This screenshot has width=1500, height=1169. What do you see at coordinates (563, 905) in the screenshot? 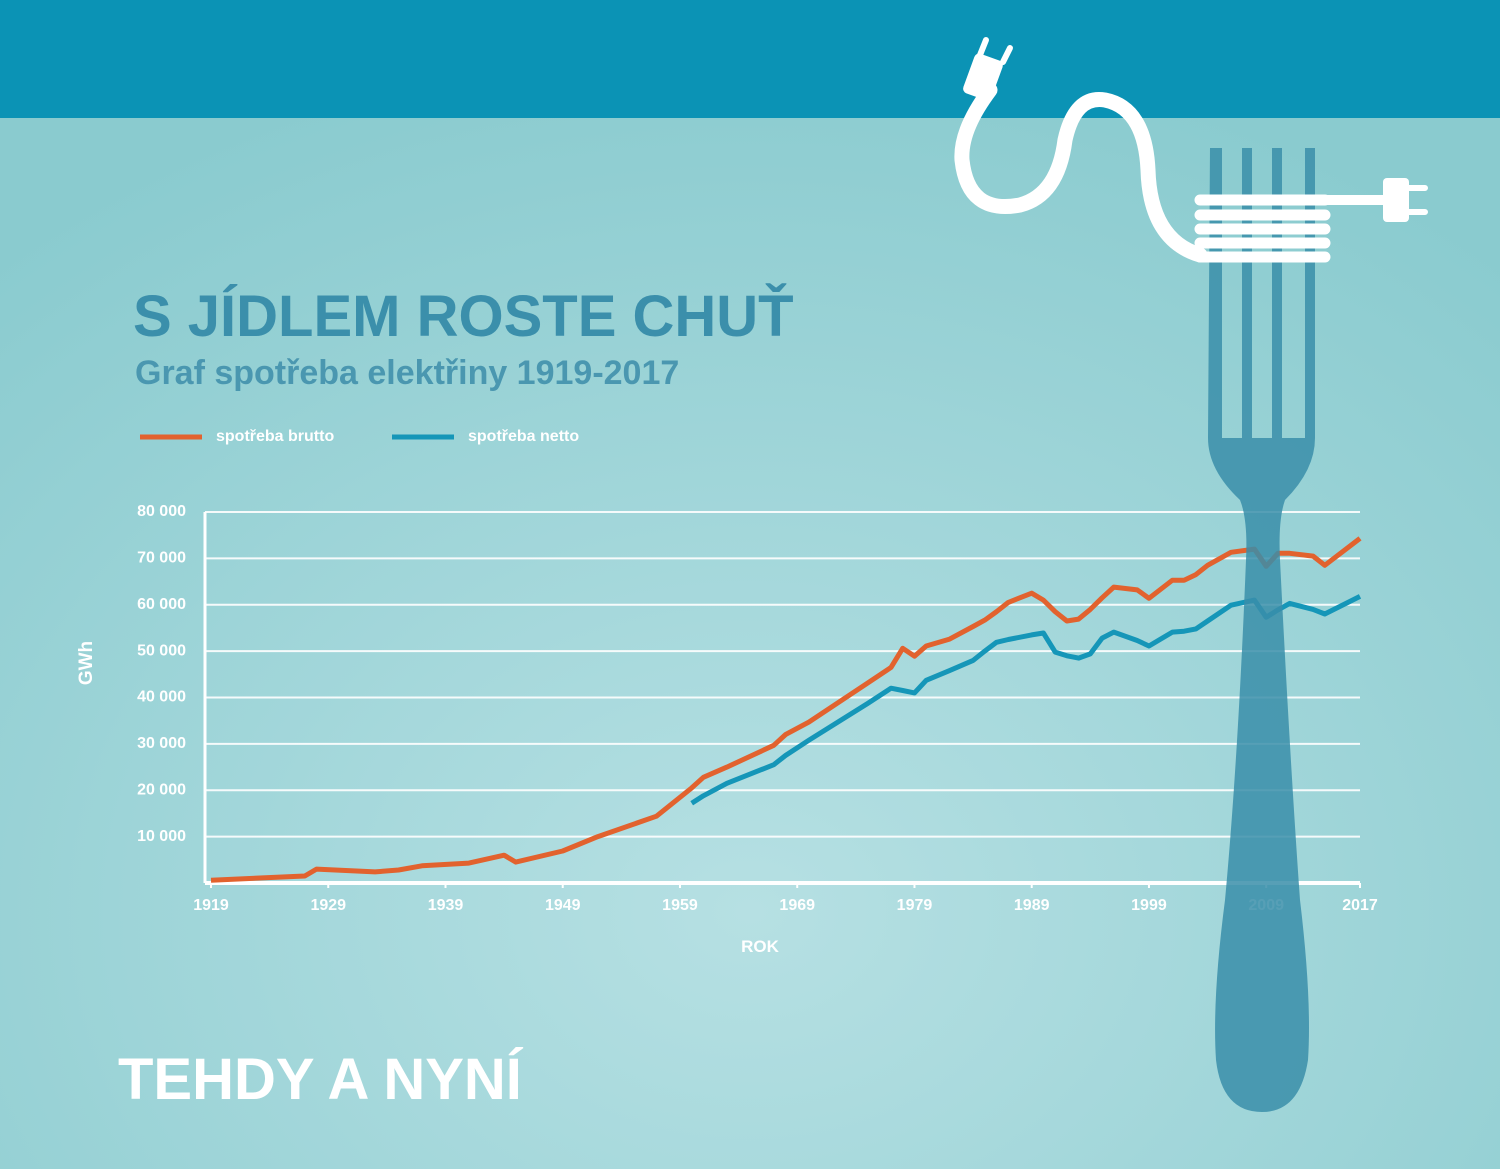
I see `x-tick-label: 1949` at bounding box center [563, 905].